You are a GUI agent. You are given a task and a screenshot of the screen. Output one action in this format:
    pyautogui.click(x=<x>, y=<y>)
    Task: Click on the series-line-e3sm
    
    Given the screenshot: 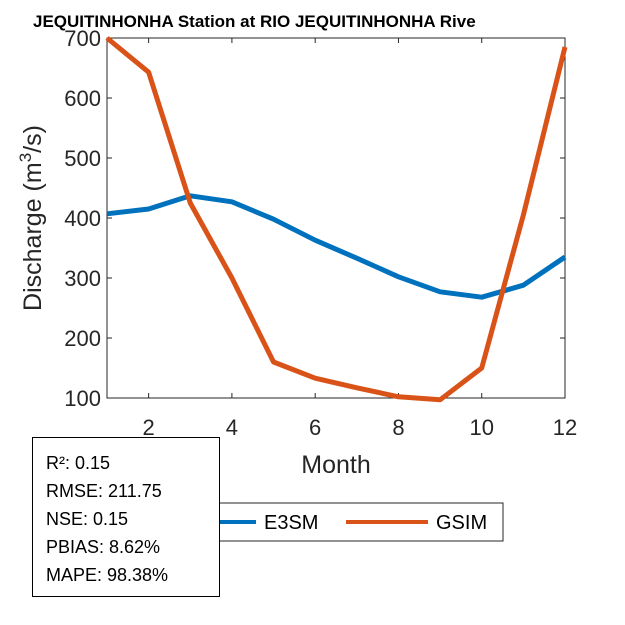 What is the action you would take?
    pyautogui.click(x=336, y=246)
    